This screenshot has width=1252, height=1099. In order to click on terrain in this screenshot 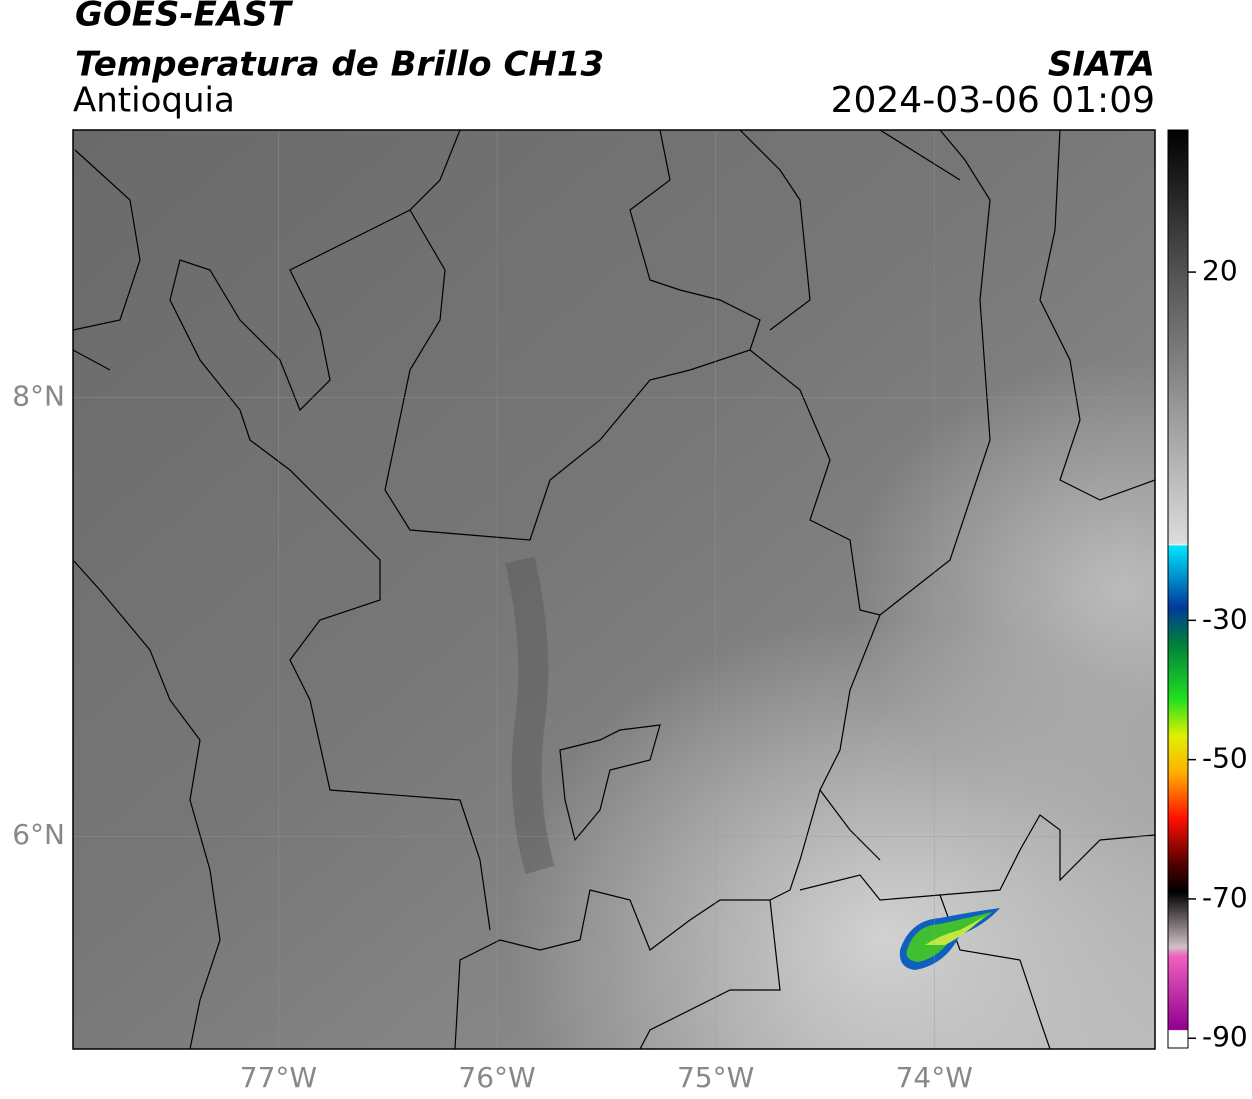, I will do `click(530, 715)`.